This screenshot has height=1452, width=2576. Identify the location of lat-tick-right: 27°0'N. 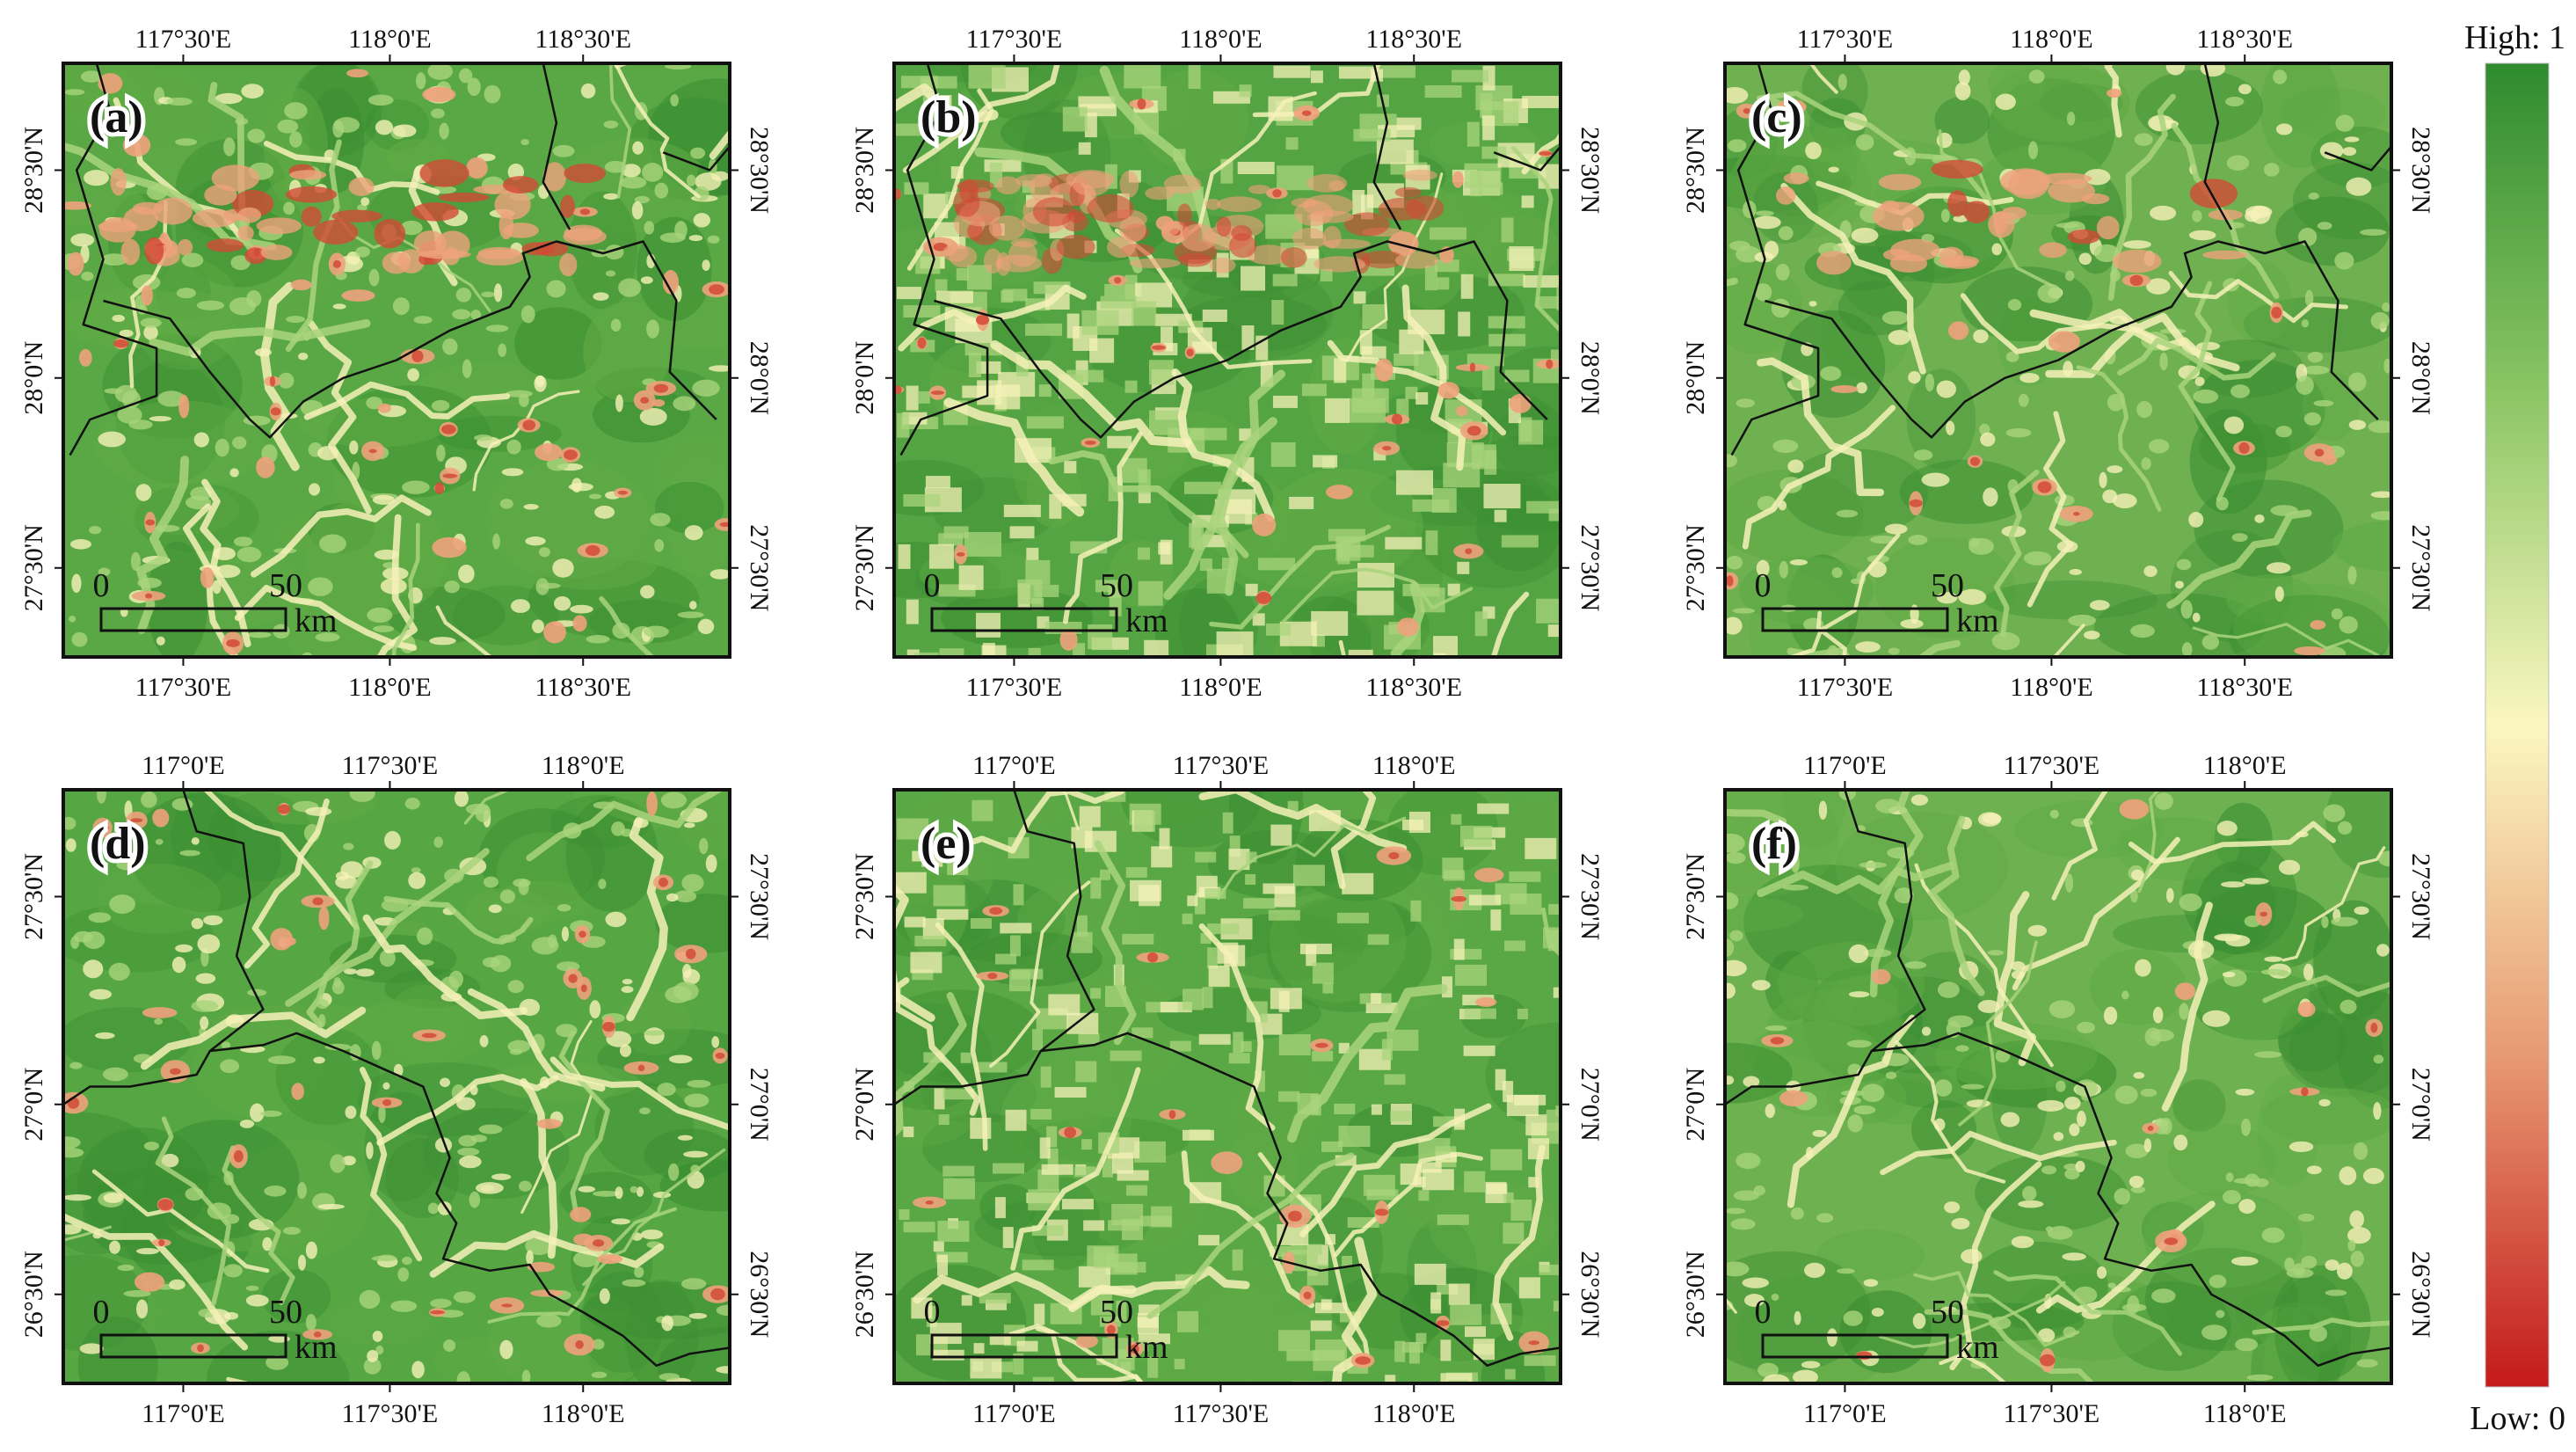
(759, 1105).